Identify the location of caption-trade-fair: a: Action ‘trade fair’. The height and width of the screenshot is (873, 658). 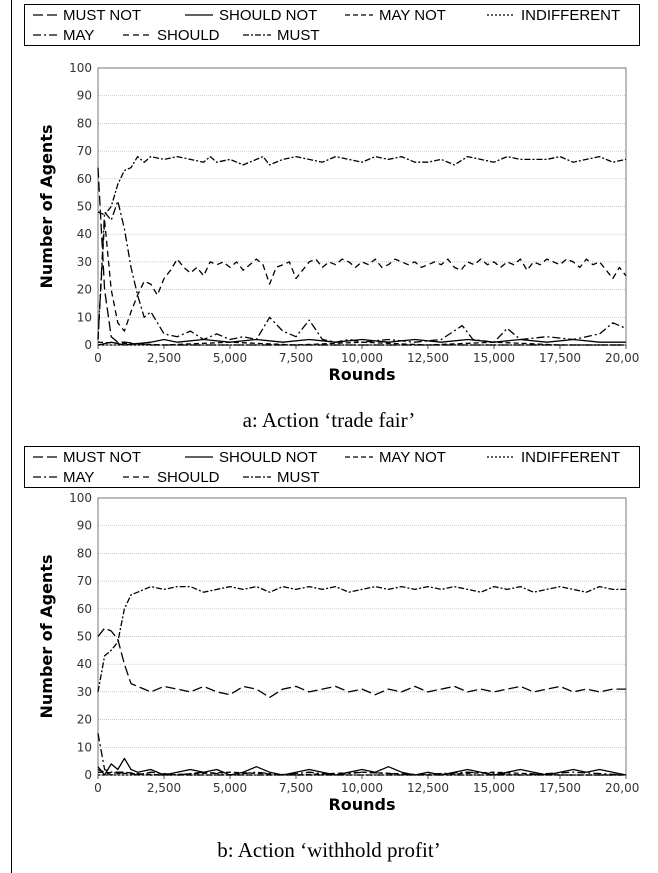
(329, 420).